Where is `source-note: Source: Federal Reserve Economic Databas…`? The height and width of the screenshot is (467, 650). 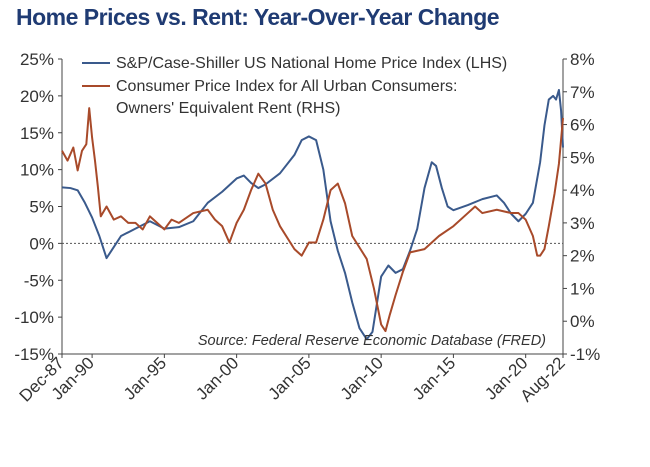 source-note: Source: Federal Reserve Economic Databas… is located at coordinates (372, 341).